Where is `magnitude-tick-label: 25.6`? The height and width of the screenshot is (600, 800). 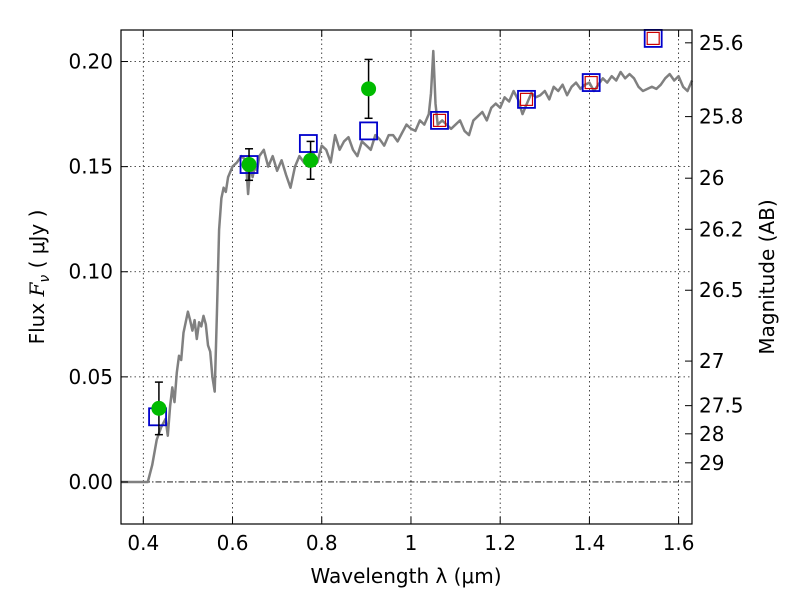
magnitude-tick-label: 25.6 is located at coordinates (721, 43).